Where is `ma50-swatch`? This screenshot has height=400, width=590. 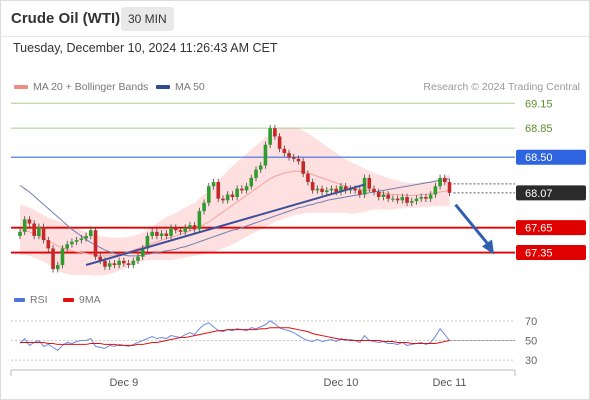 ma50-swatch is located at coordinates (163, 87).